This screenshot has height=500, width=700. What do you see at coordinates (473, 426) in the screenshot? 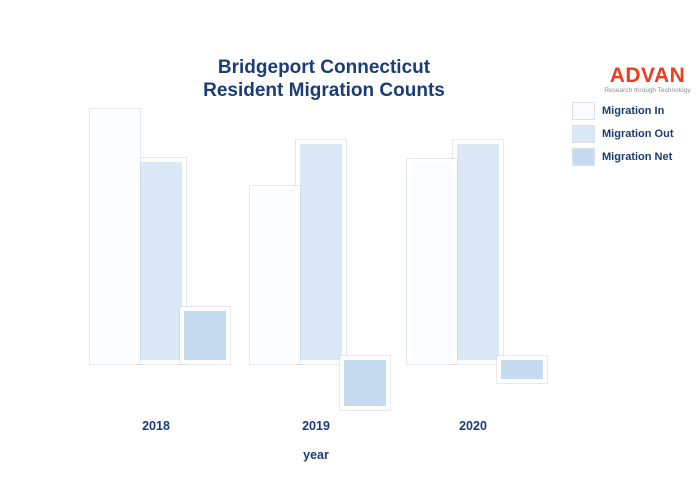
I see `x-tick-2020: 2020` at bounding box center [473, 426].